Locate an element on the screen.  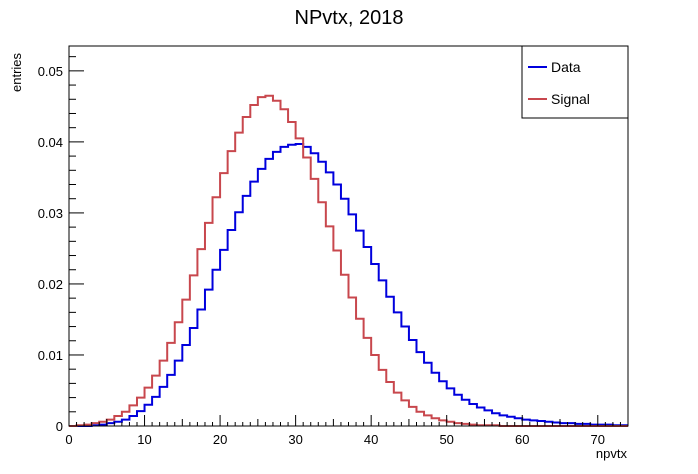
y-axis-label: entries is located at coordinates (16, 72).